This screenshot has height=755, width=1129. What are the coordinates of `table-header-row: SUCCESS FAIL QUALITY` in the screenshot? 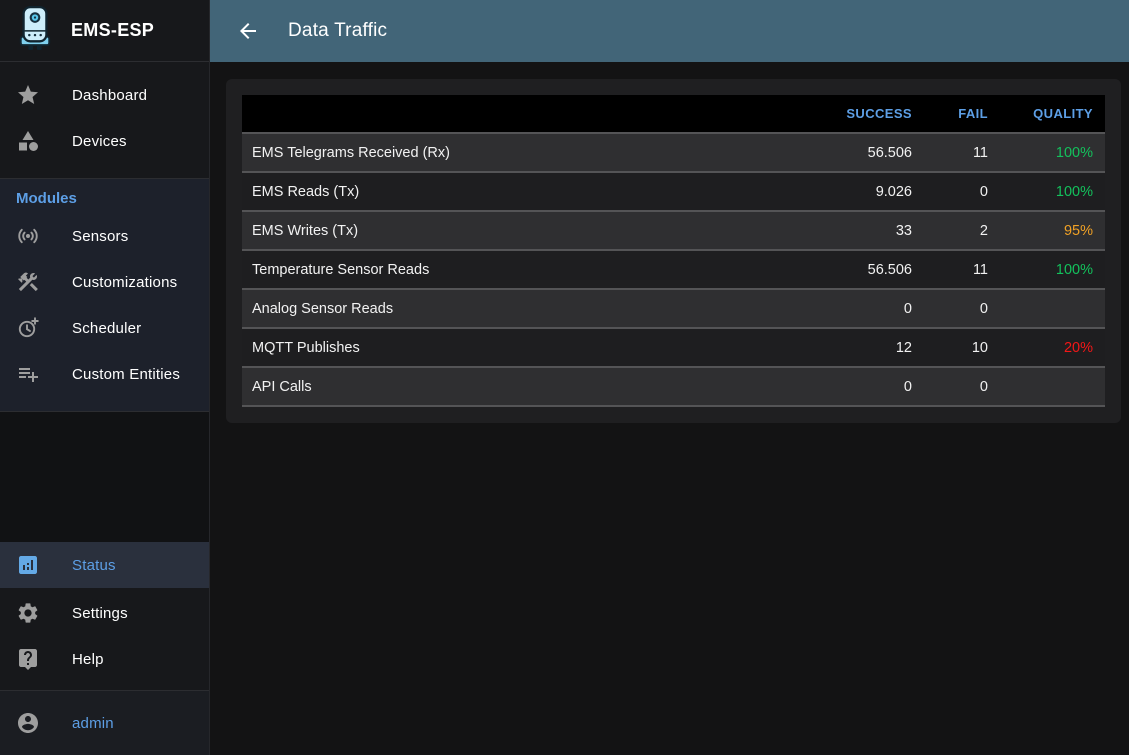 It's located at (673, 114).